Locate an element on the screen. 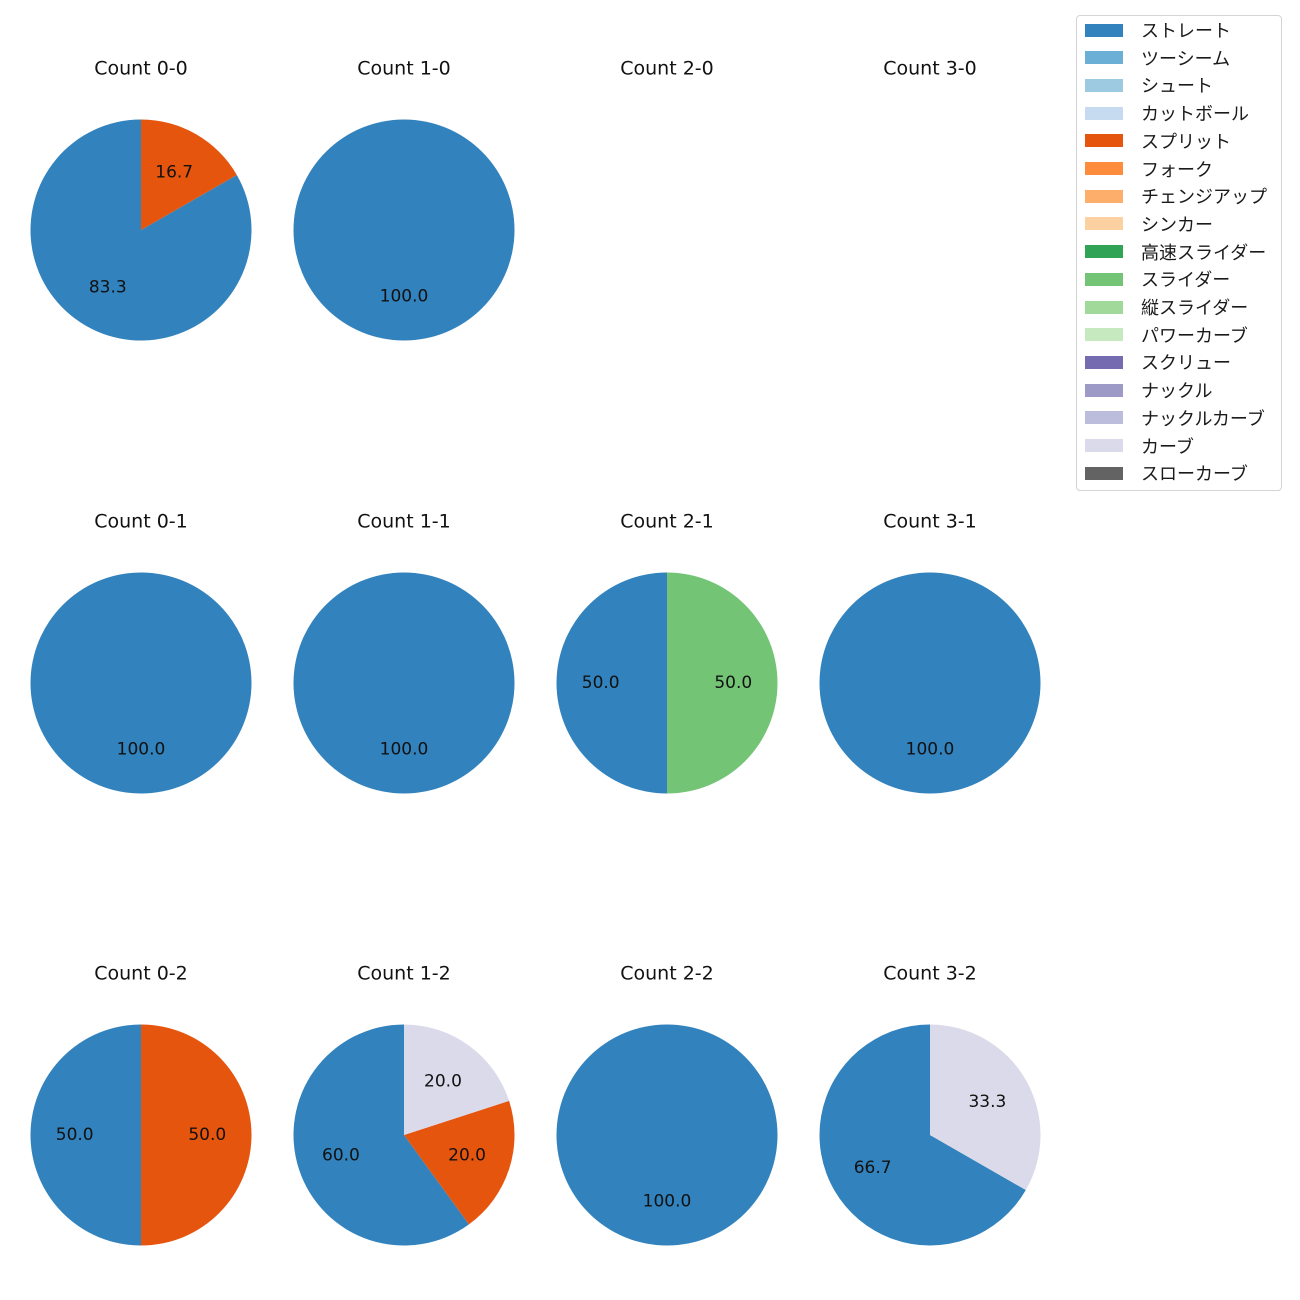 The height and width of the screenshot is (1300, 1300). pie-panel: Count 3-0 is located at coordinates (930, 69).